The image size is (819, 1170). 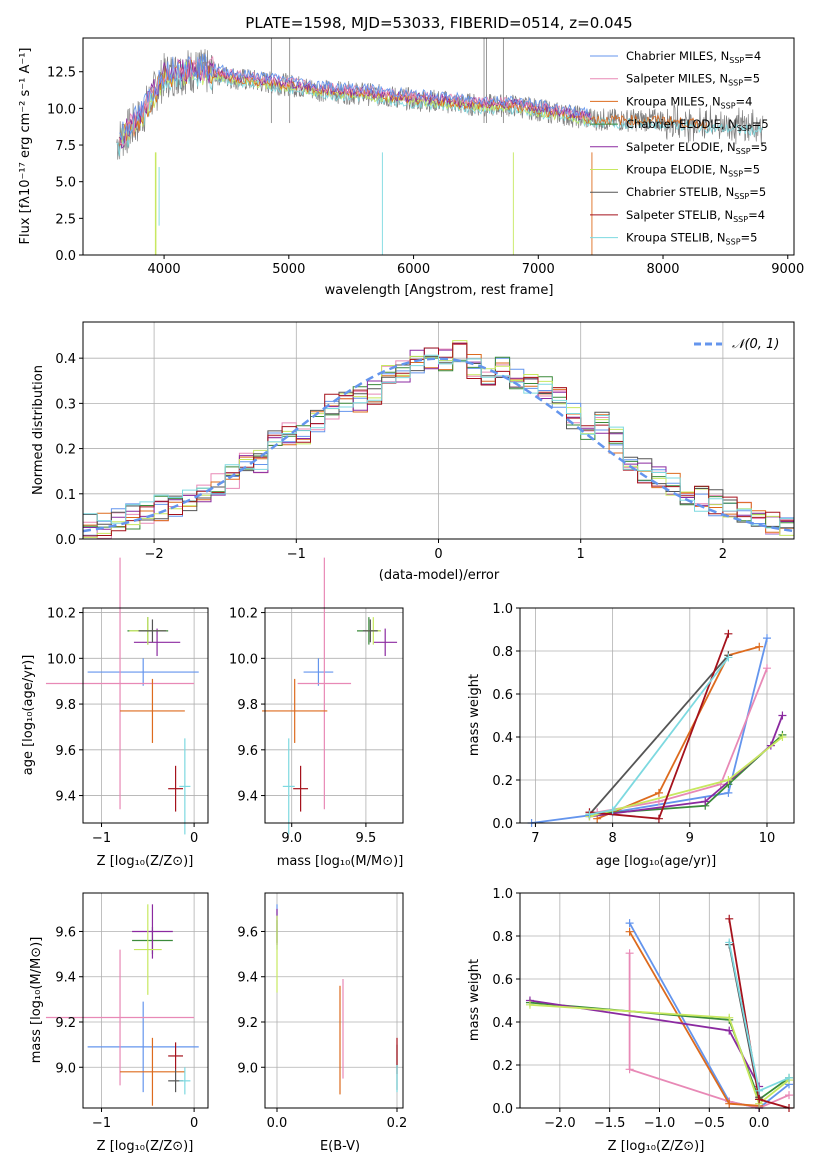 I want to click on spectrum-y-tick-label: 2.5, so click(x=65, y=219).